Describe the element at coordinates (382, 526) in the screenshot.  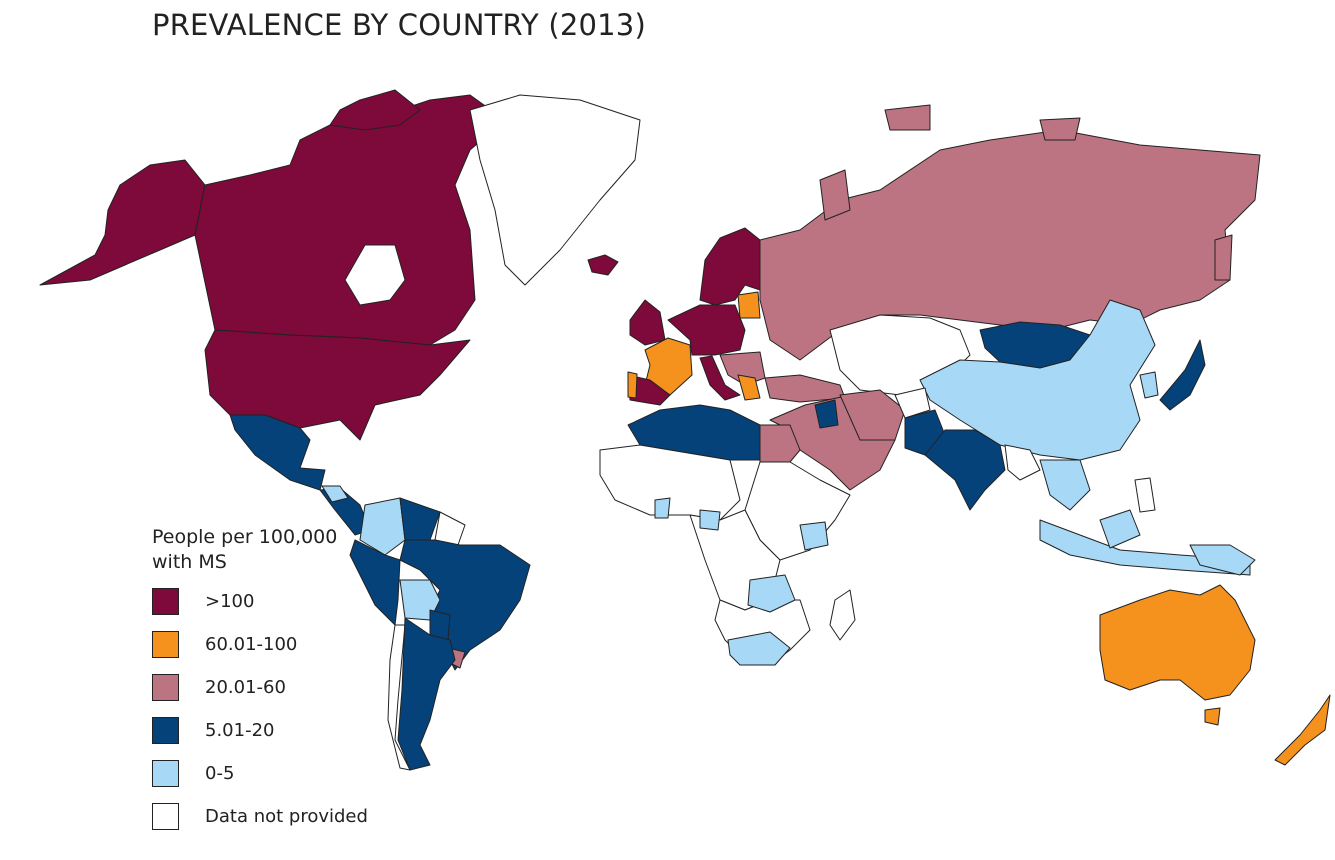
I see `region-colombia` at that location.